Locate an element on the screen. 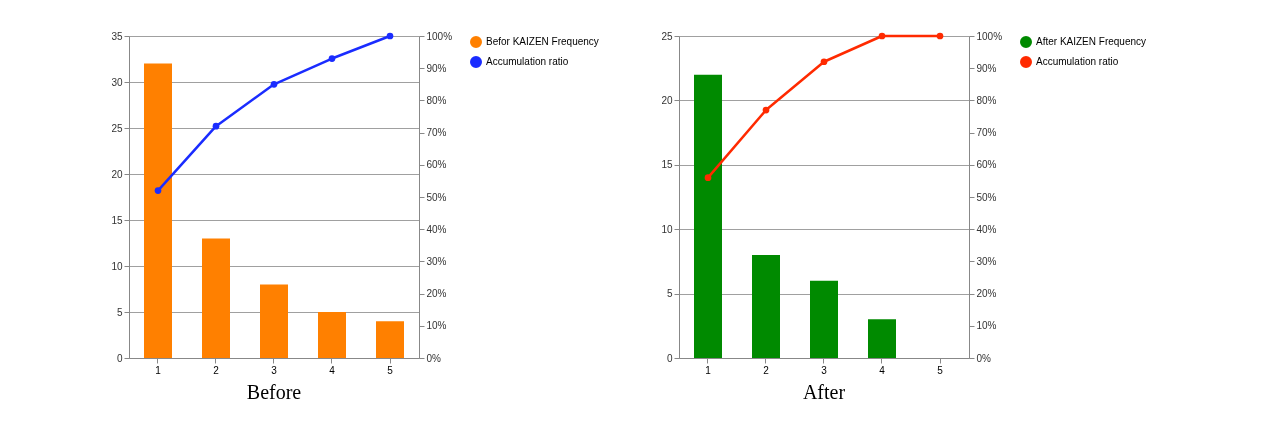 This screenshot has height=439, width=1266. y-tick-label: 35 is located at coordinates (117, 36).